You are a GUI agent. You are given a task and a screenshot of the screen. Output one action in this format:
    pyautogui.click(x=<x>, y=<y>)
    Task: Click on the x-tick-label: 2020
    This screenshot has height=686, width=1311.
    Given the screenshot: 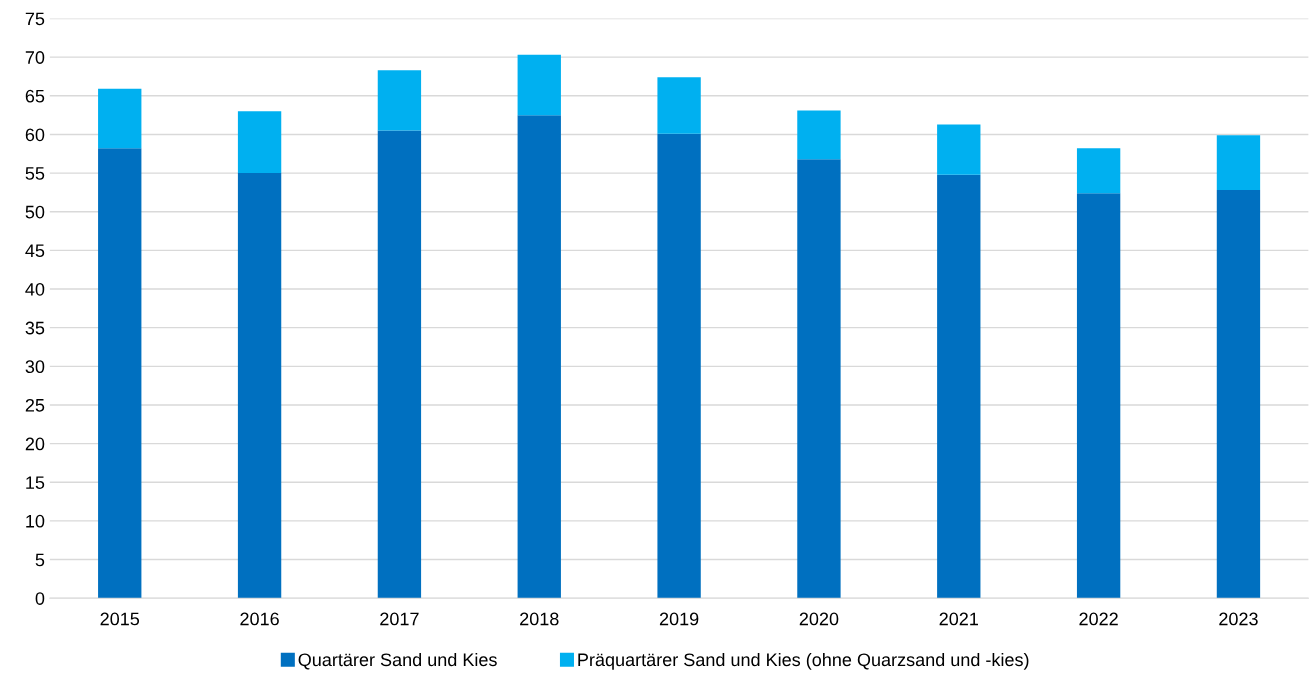 What is the action you would take?
    pyautogui.click(x=819, y=619)
    